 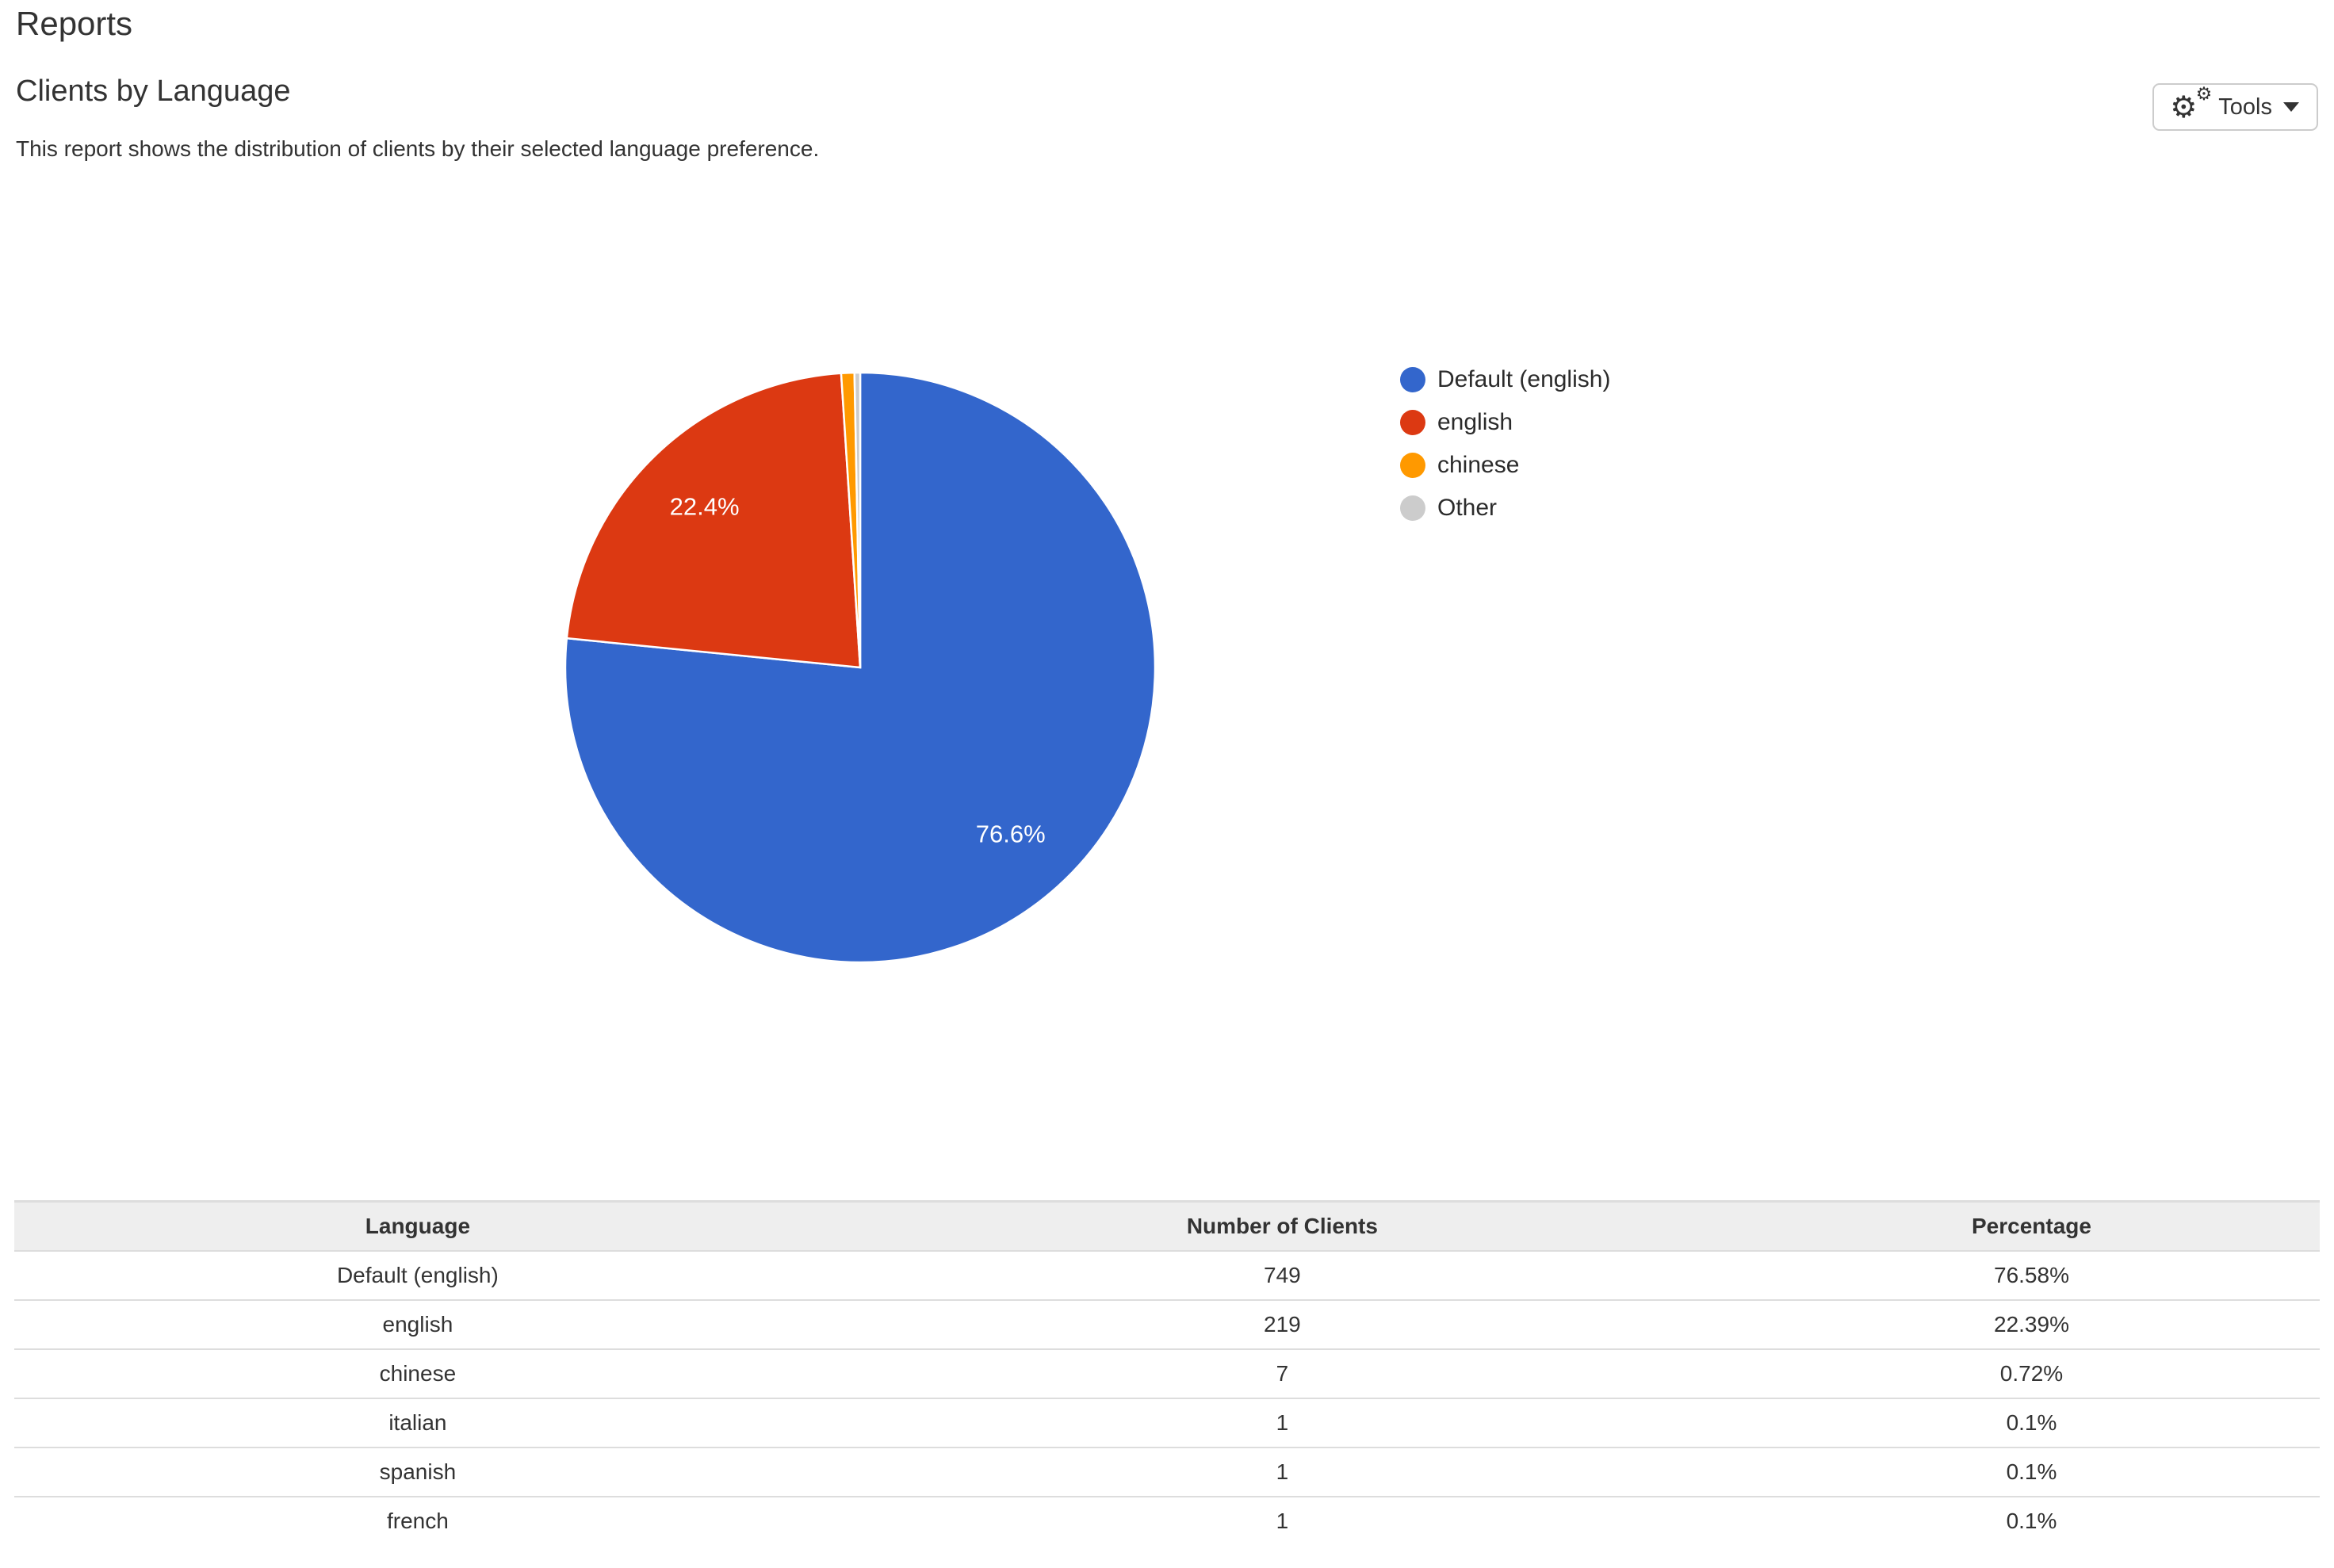 What do you see at coordinates (858, 519) in the screenshot?
I see `pie-slice-other` at bounding box center [858, 519].